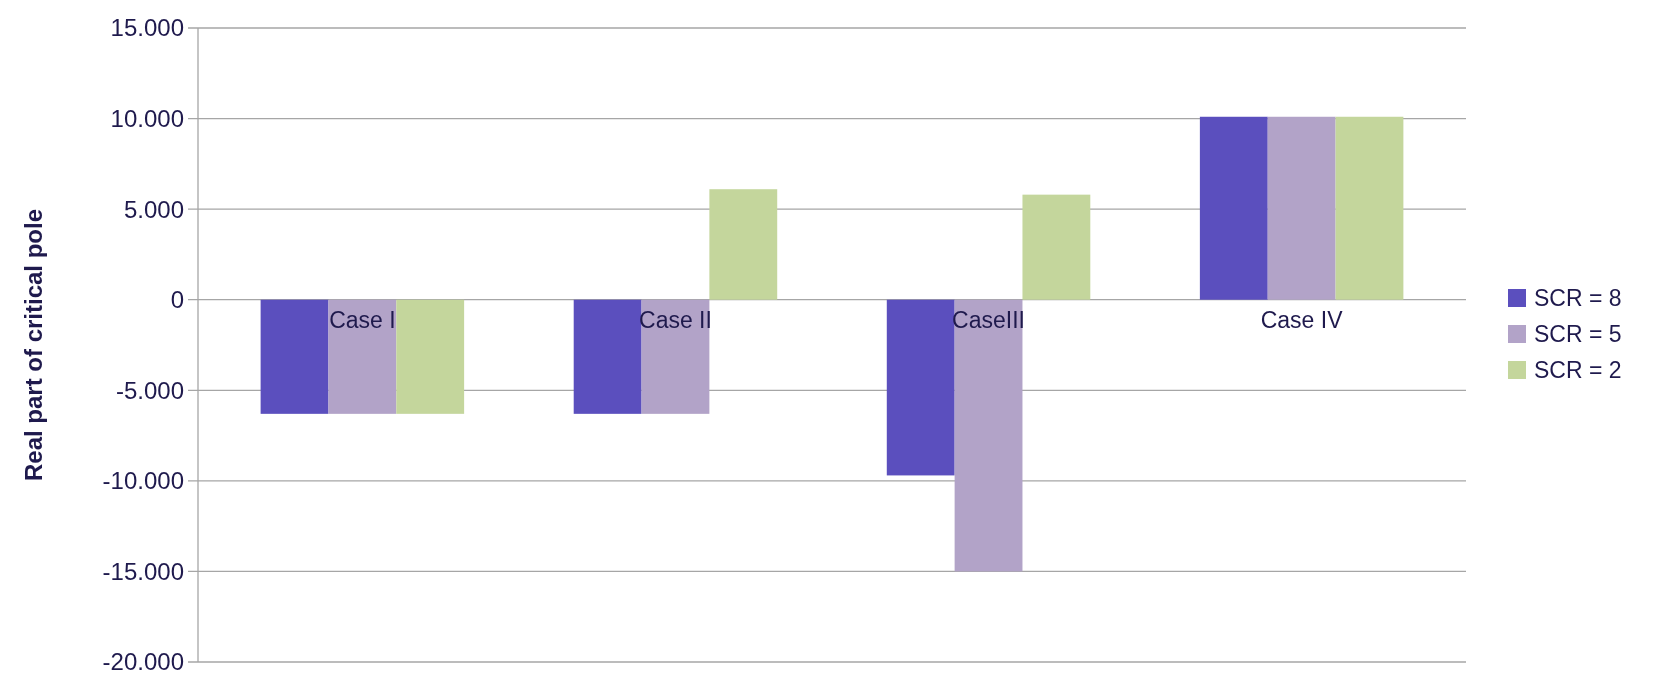  What do you see at coordinates (1578, 370) in the screenshot?
I see `legend-label: SCR = 2` at bounding box center [1578, 370].